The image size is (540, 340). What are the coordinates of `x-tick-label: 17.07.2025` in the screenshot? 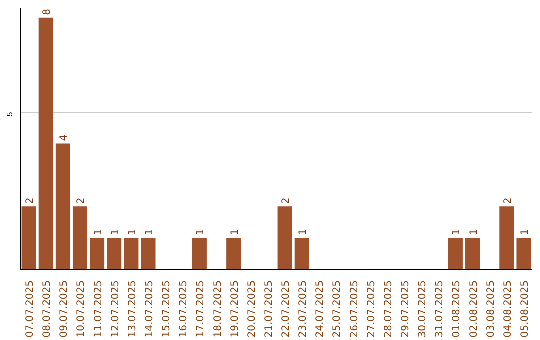 It's located at (201, 309).